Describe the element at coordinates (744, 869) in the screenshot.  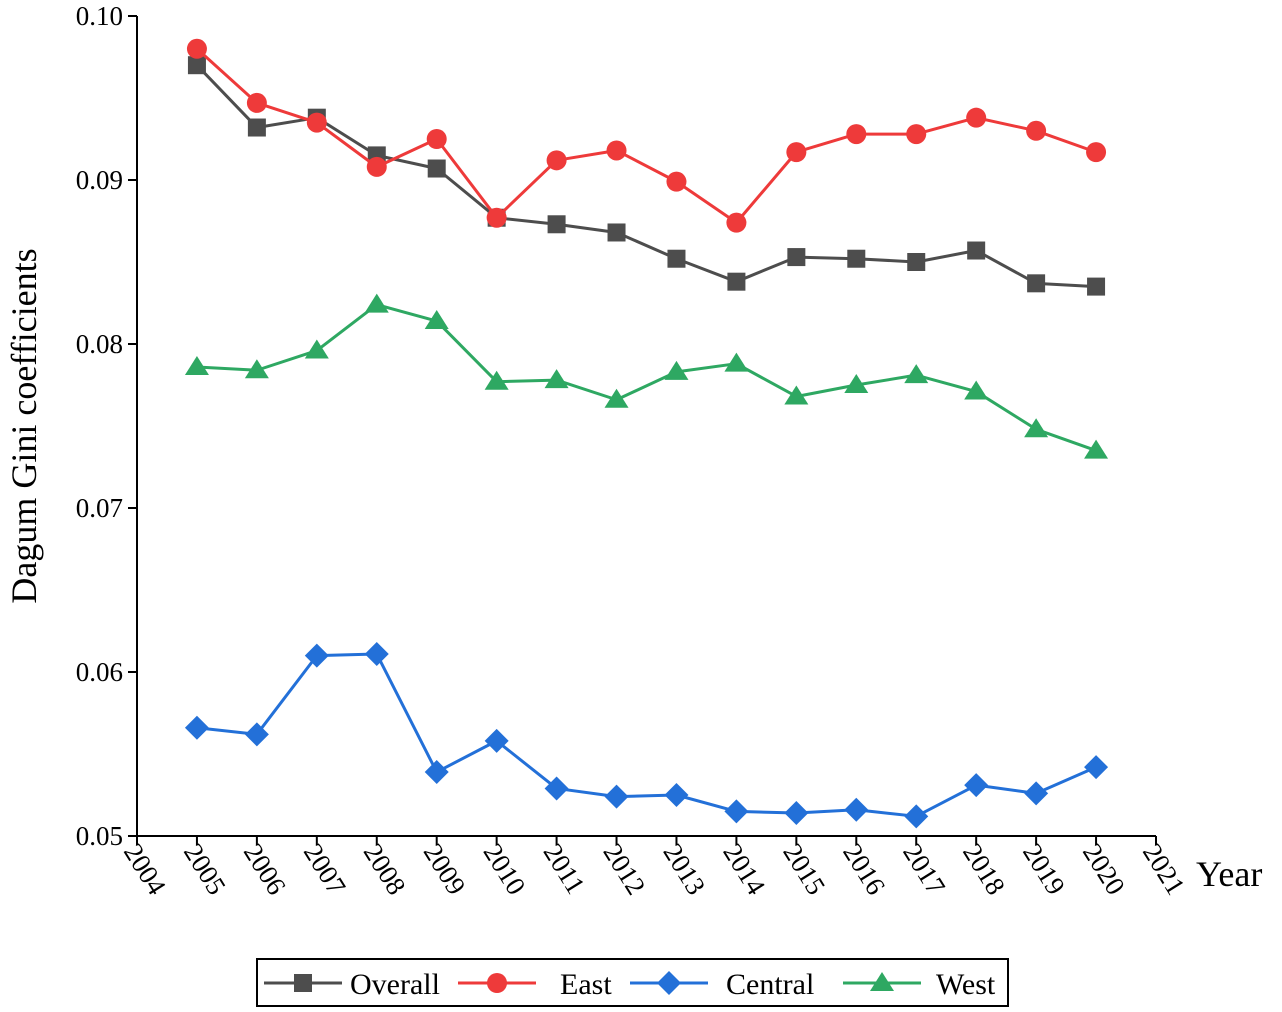
I see `x-tick-label: 2014` at that location.